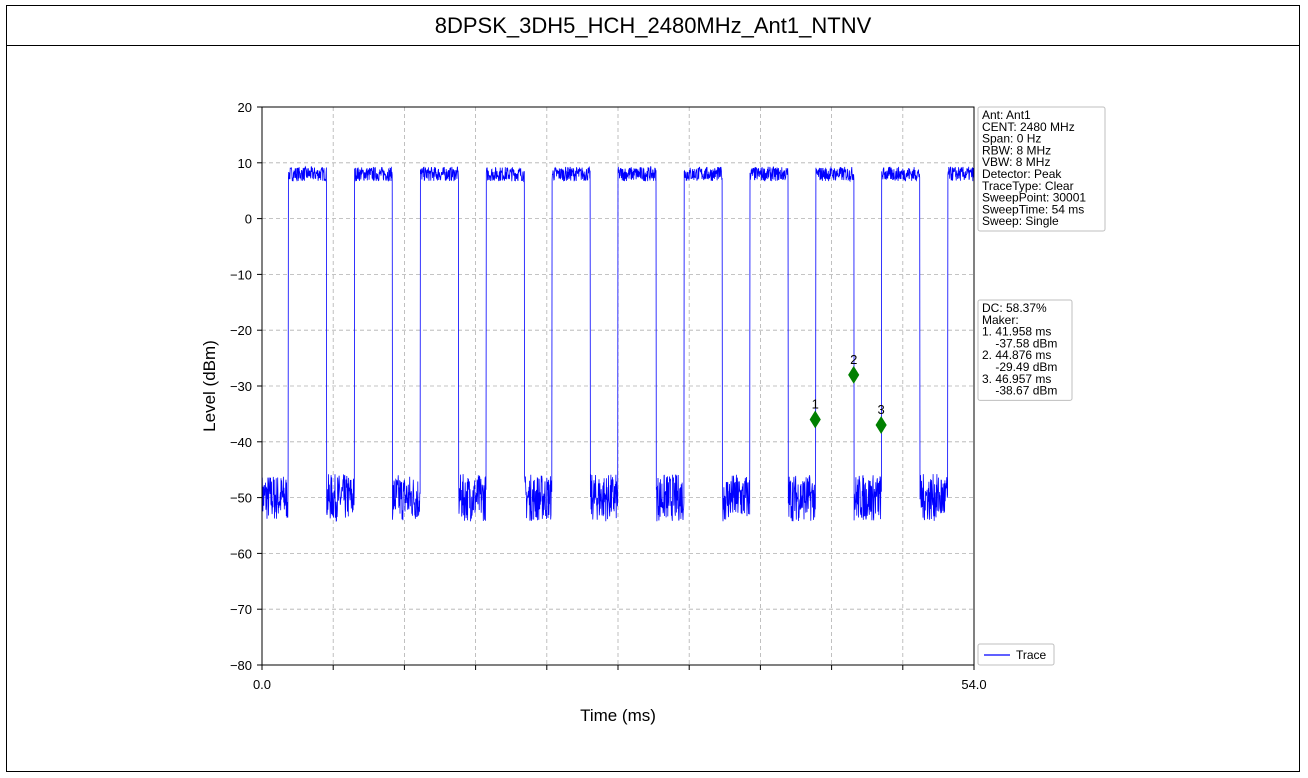 This screenshot has width=1308, height=778. Describe the element at coordinates (1016, 332) in the screenshot. I see `info-line: 1. 41.958 ms` at that location.